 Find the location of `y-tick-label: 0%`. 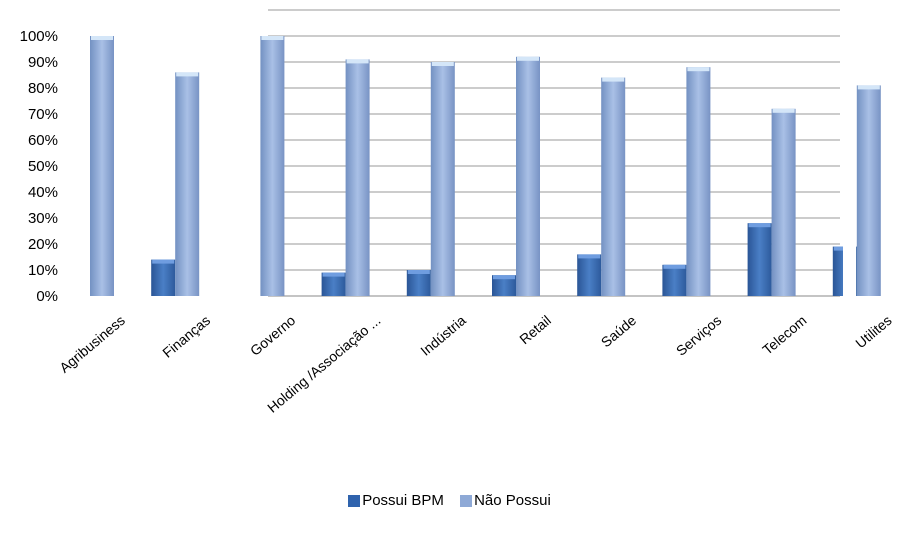

y-tick-label: 0% is located at coordinates (47, 296).